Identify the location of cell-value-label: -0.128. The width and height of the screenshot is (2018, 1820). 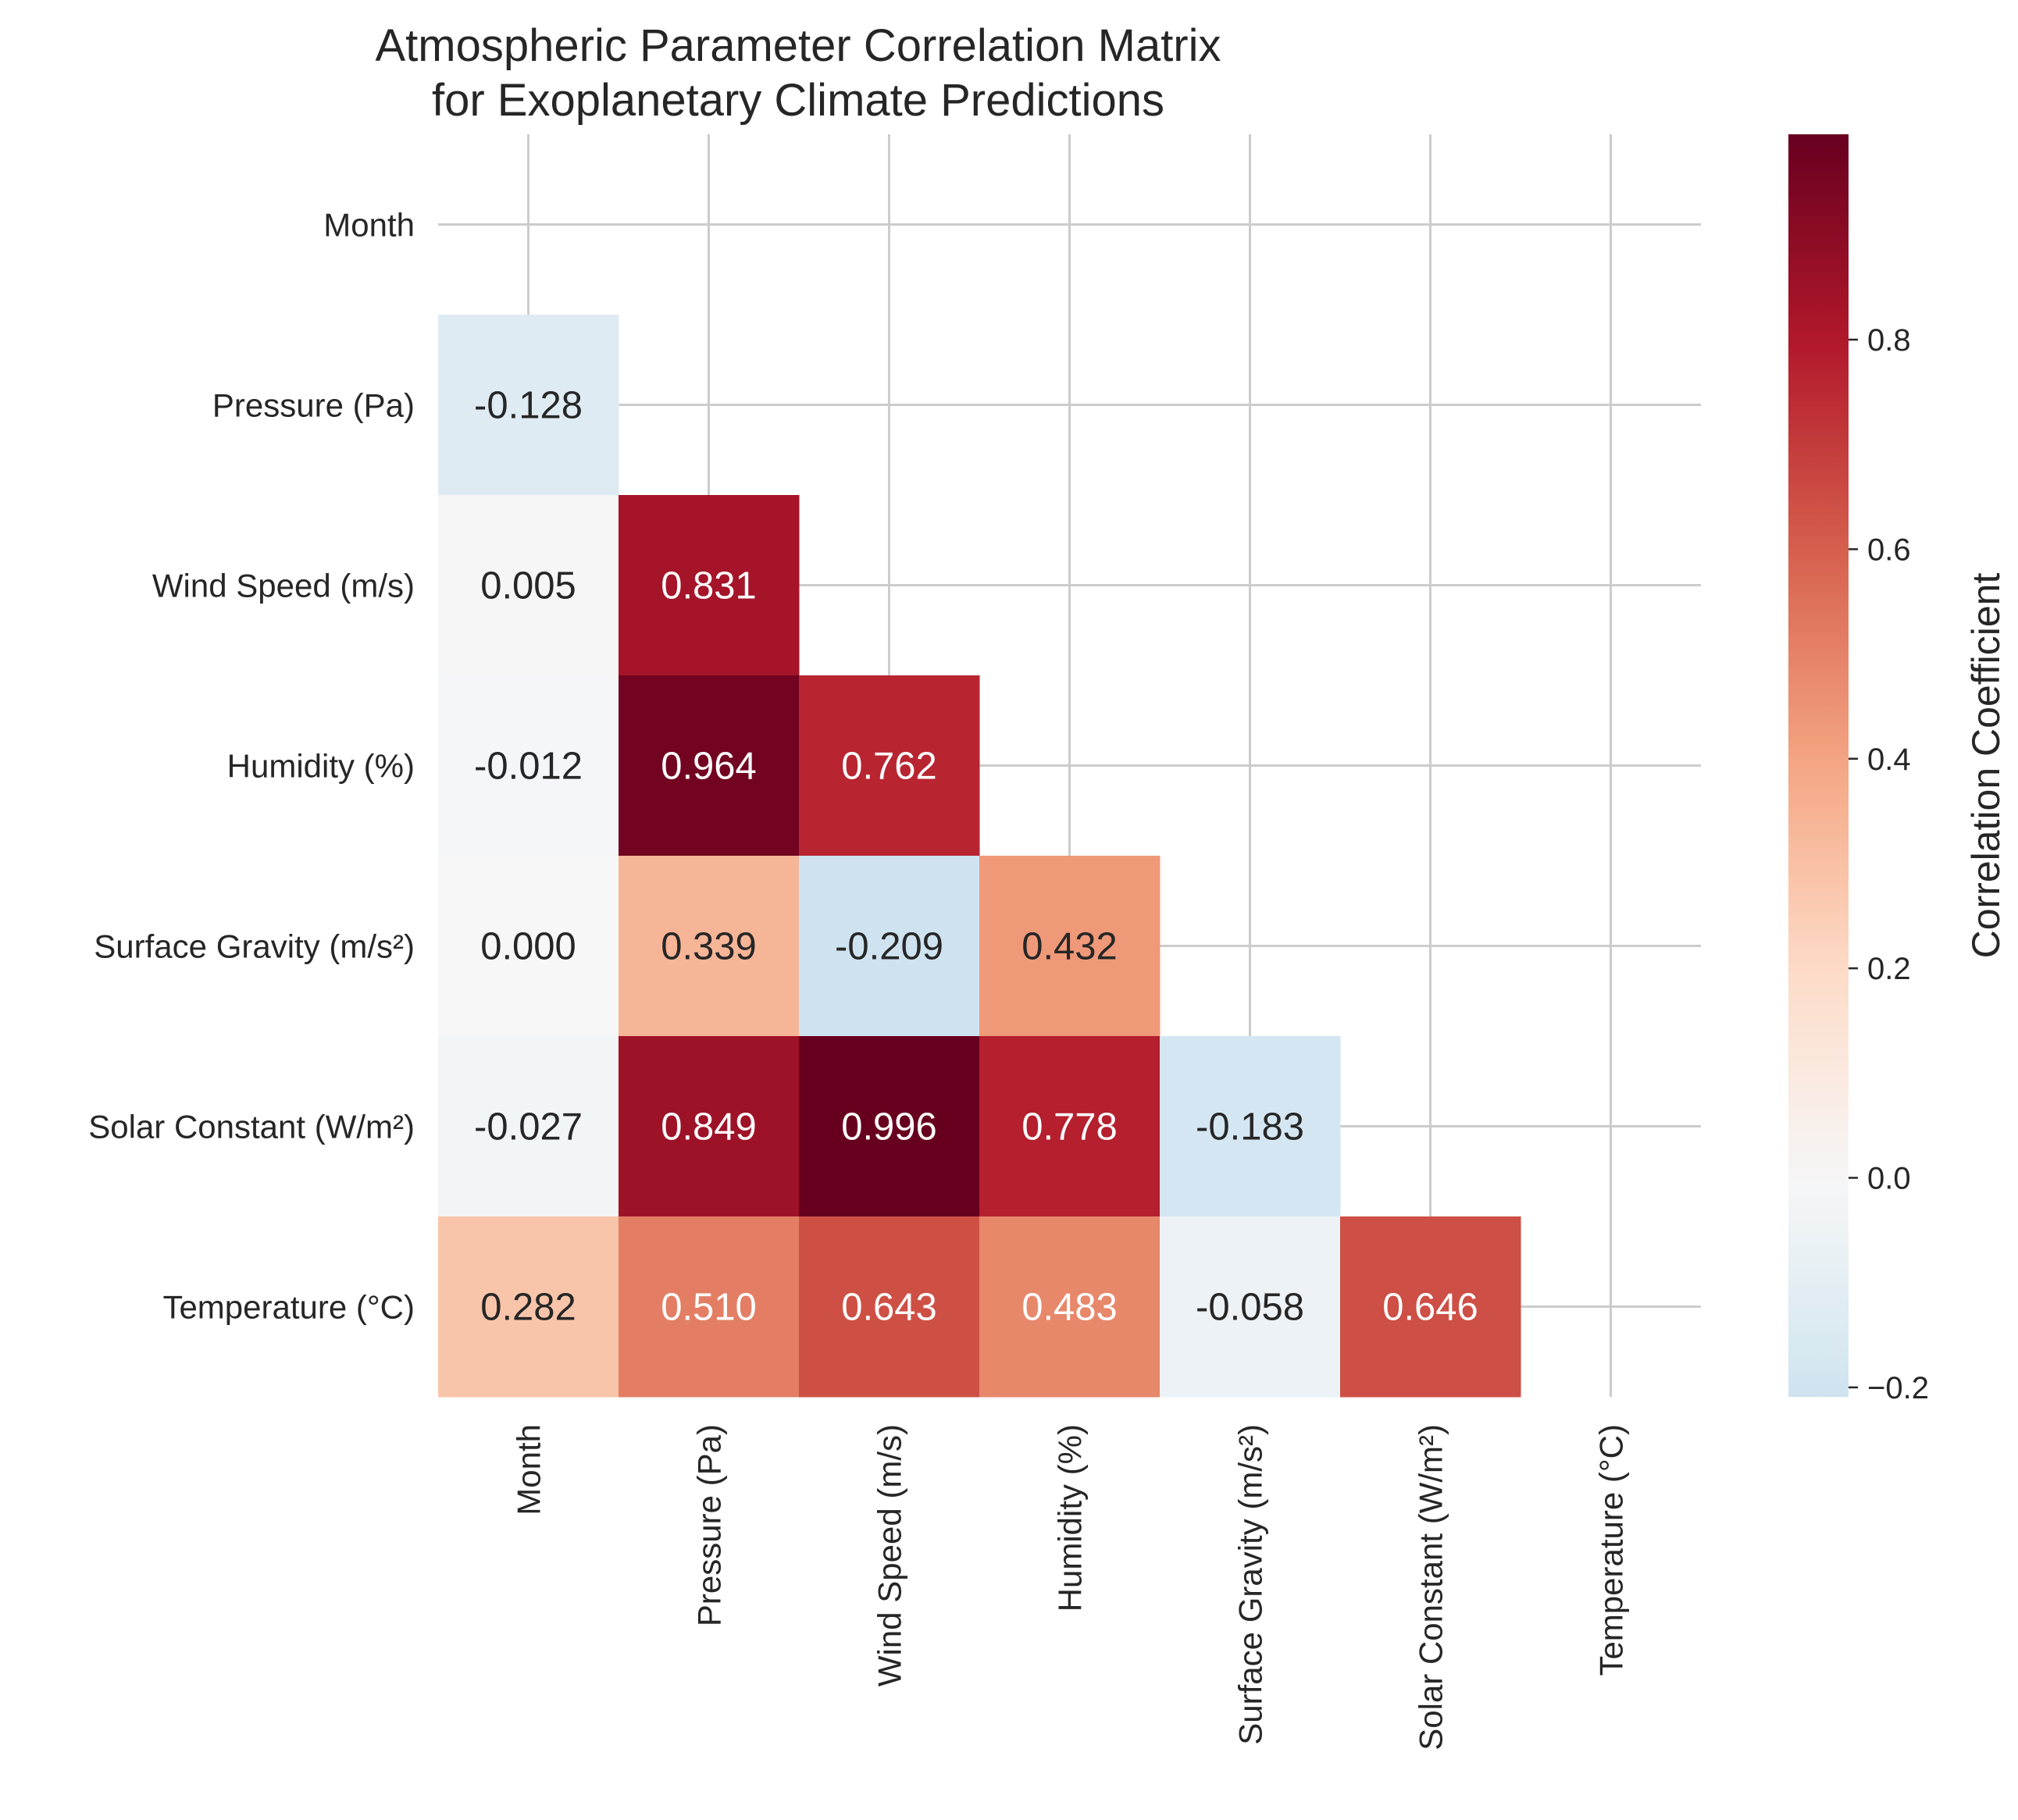
(528, 406).